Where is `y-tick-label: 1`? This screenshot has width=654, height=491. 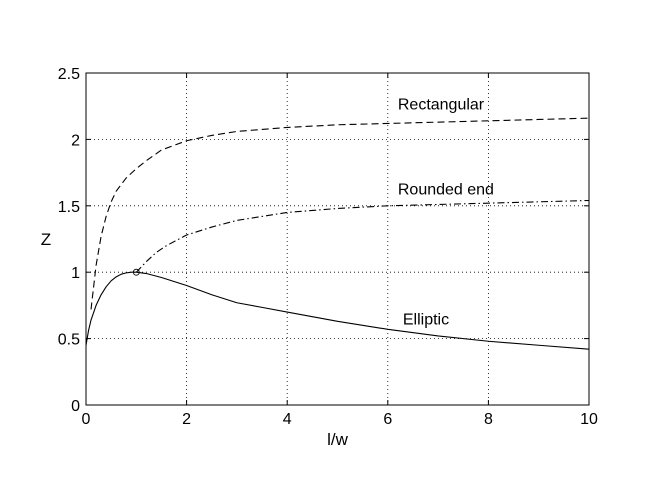
y-tick-label: 1 is located at coordinates (75, 273).